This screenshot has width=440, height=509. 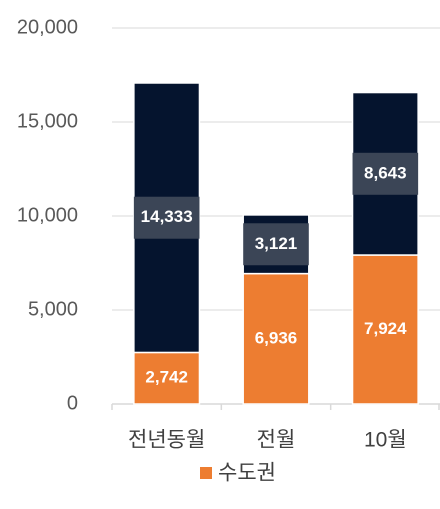 I want to click on y-tick-label: 15,000, so click(x=47, y=121).